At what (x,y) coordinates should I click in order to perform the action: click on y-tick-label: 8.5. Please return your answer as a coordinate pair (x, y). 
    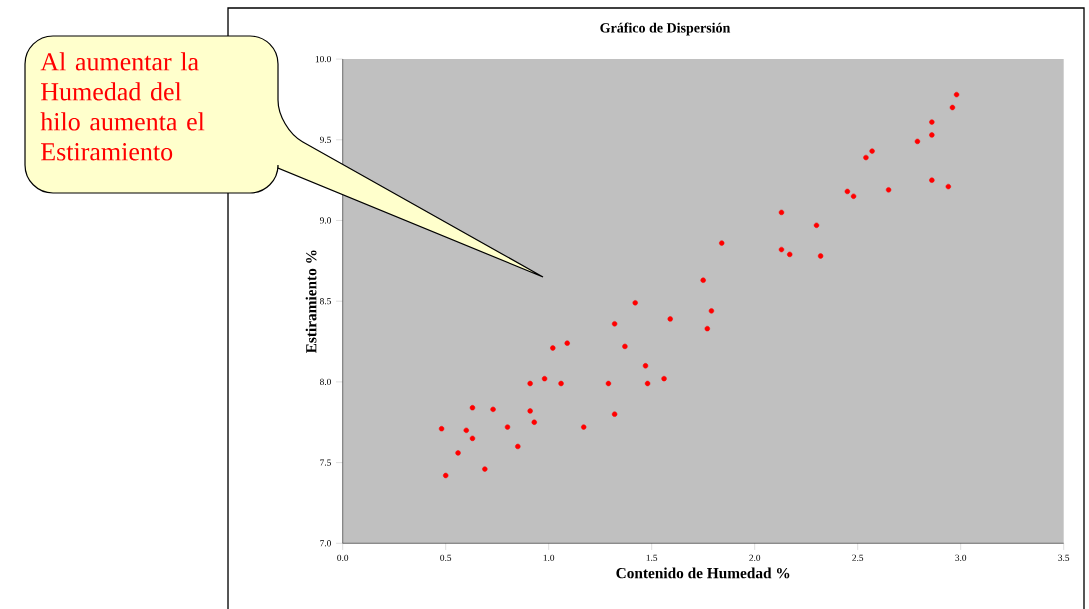
    Looking at the image, I should click on (325, 301).